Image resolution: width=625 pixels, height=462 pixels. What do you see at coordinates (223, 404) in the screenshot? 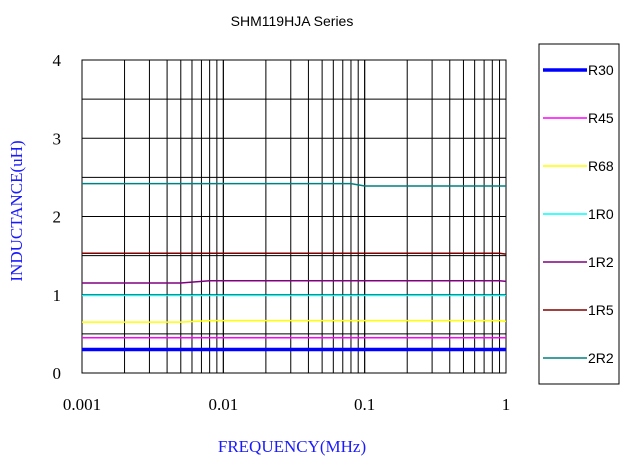
I see `x-tick-label: 0.01` at bounding box center [223, 404].